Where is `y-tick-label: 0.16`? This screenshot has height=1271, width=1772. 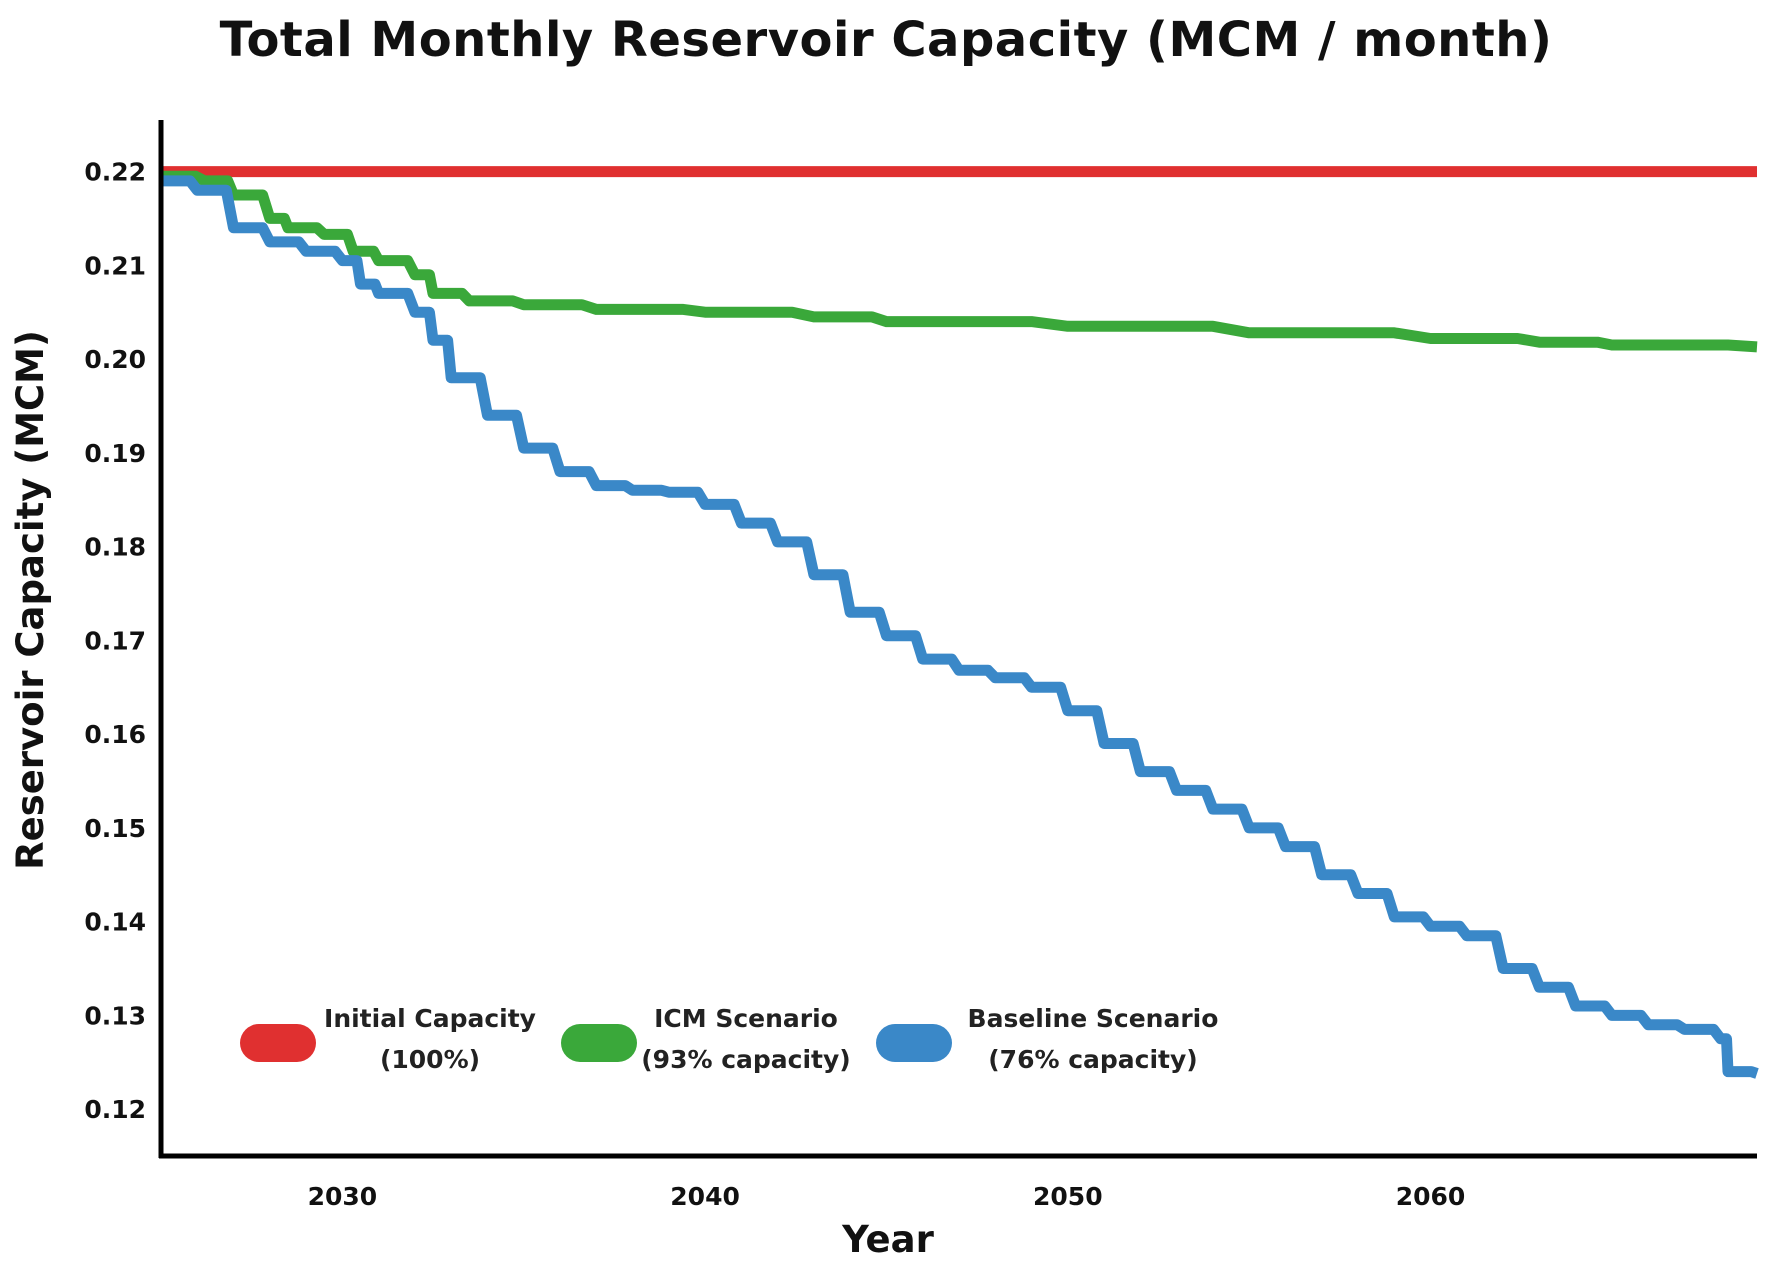 y-tick-label: 0.16 is located at coordinates (115, 734).